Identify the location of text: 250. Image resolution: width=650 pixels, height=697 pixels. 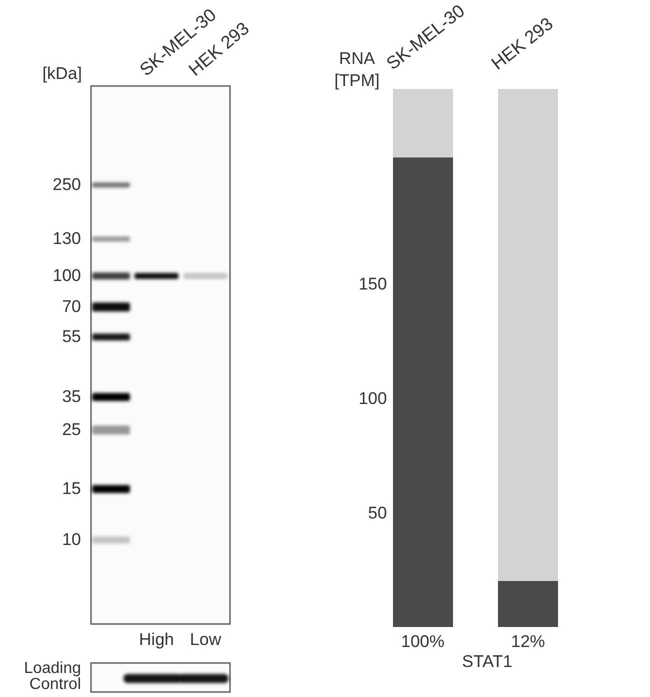
(66, 184).